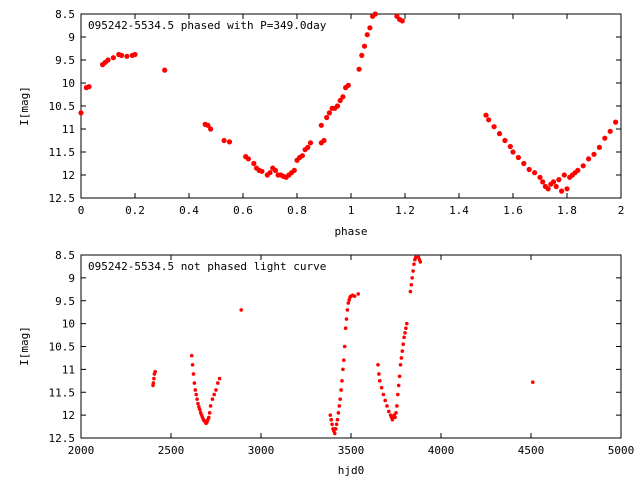 This screenshot has width=640, height=480. Describe the element at coordinates (68, 324) in the screenshot. I see `y-tick-label: 10` at that location.